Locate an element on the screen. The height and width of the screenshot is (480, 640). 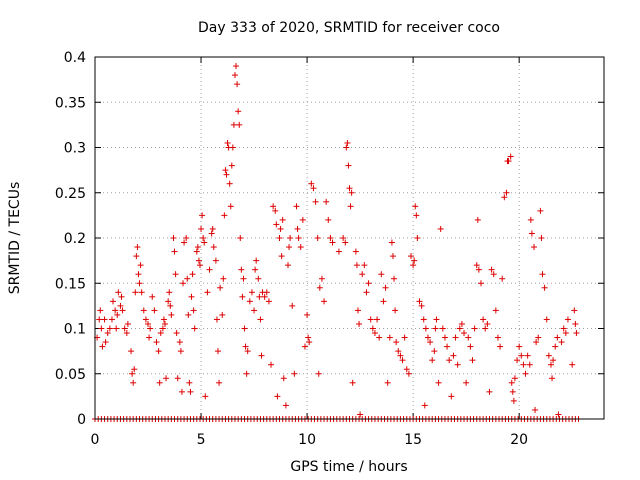
x-tick-label: 20 is located at coordinates (519, 440).